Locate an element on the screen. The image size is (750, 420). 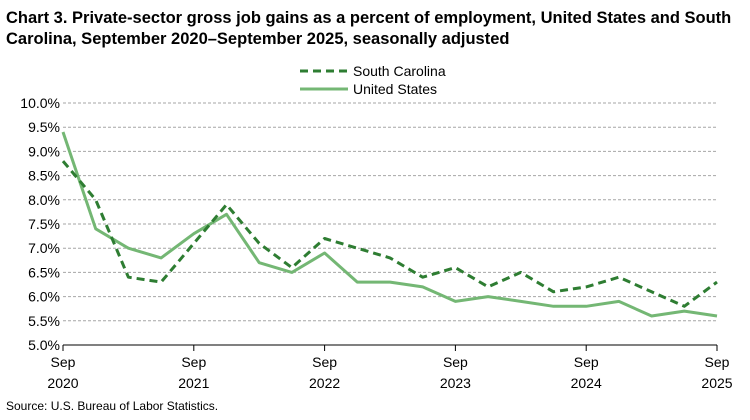
source-note: Source: U.S. Bureau of Labor Statistics. is located at coordinates (112, 406).